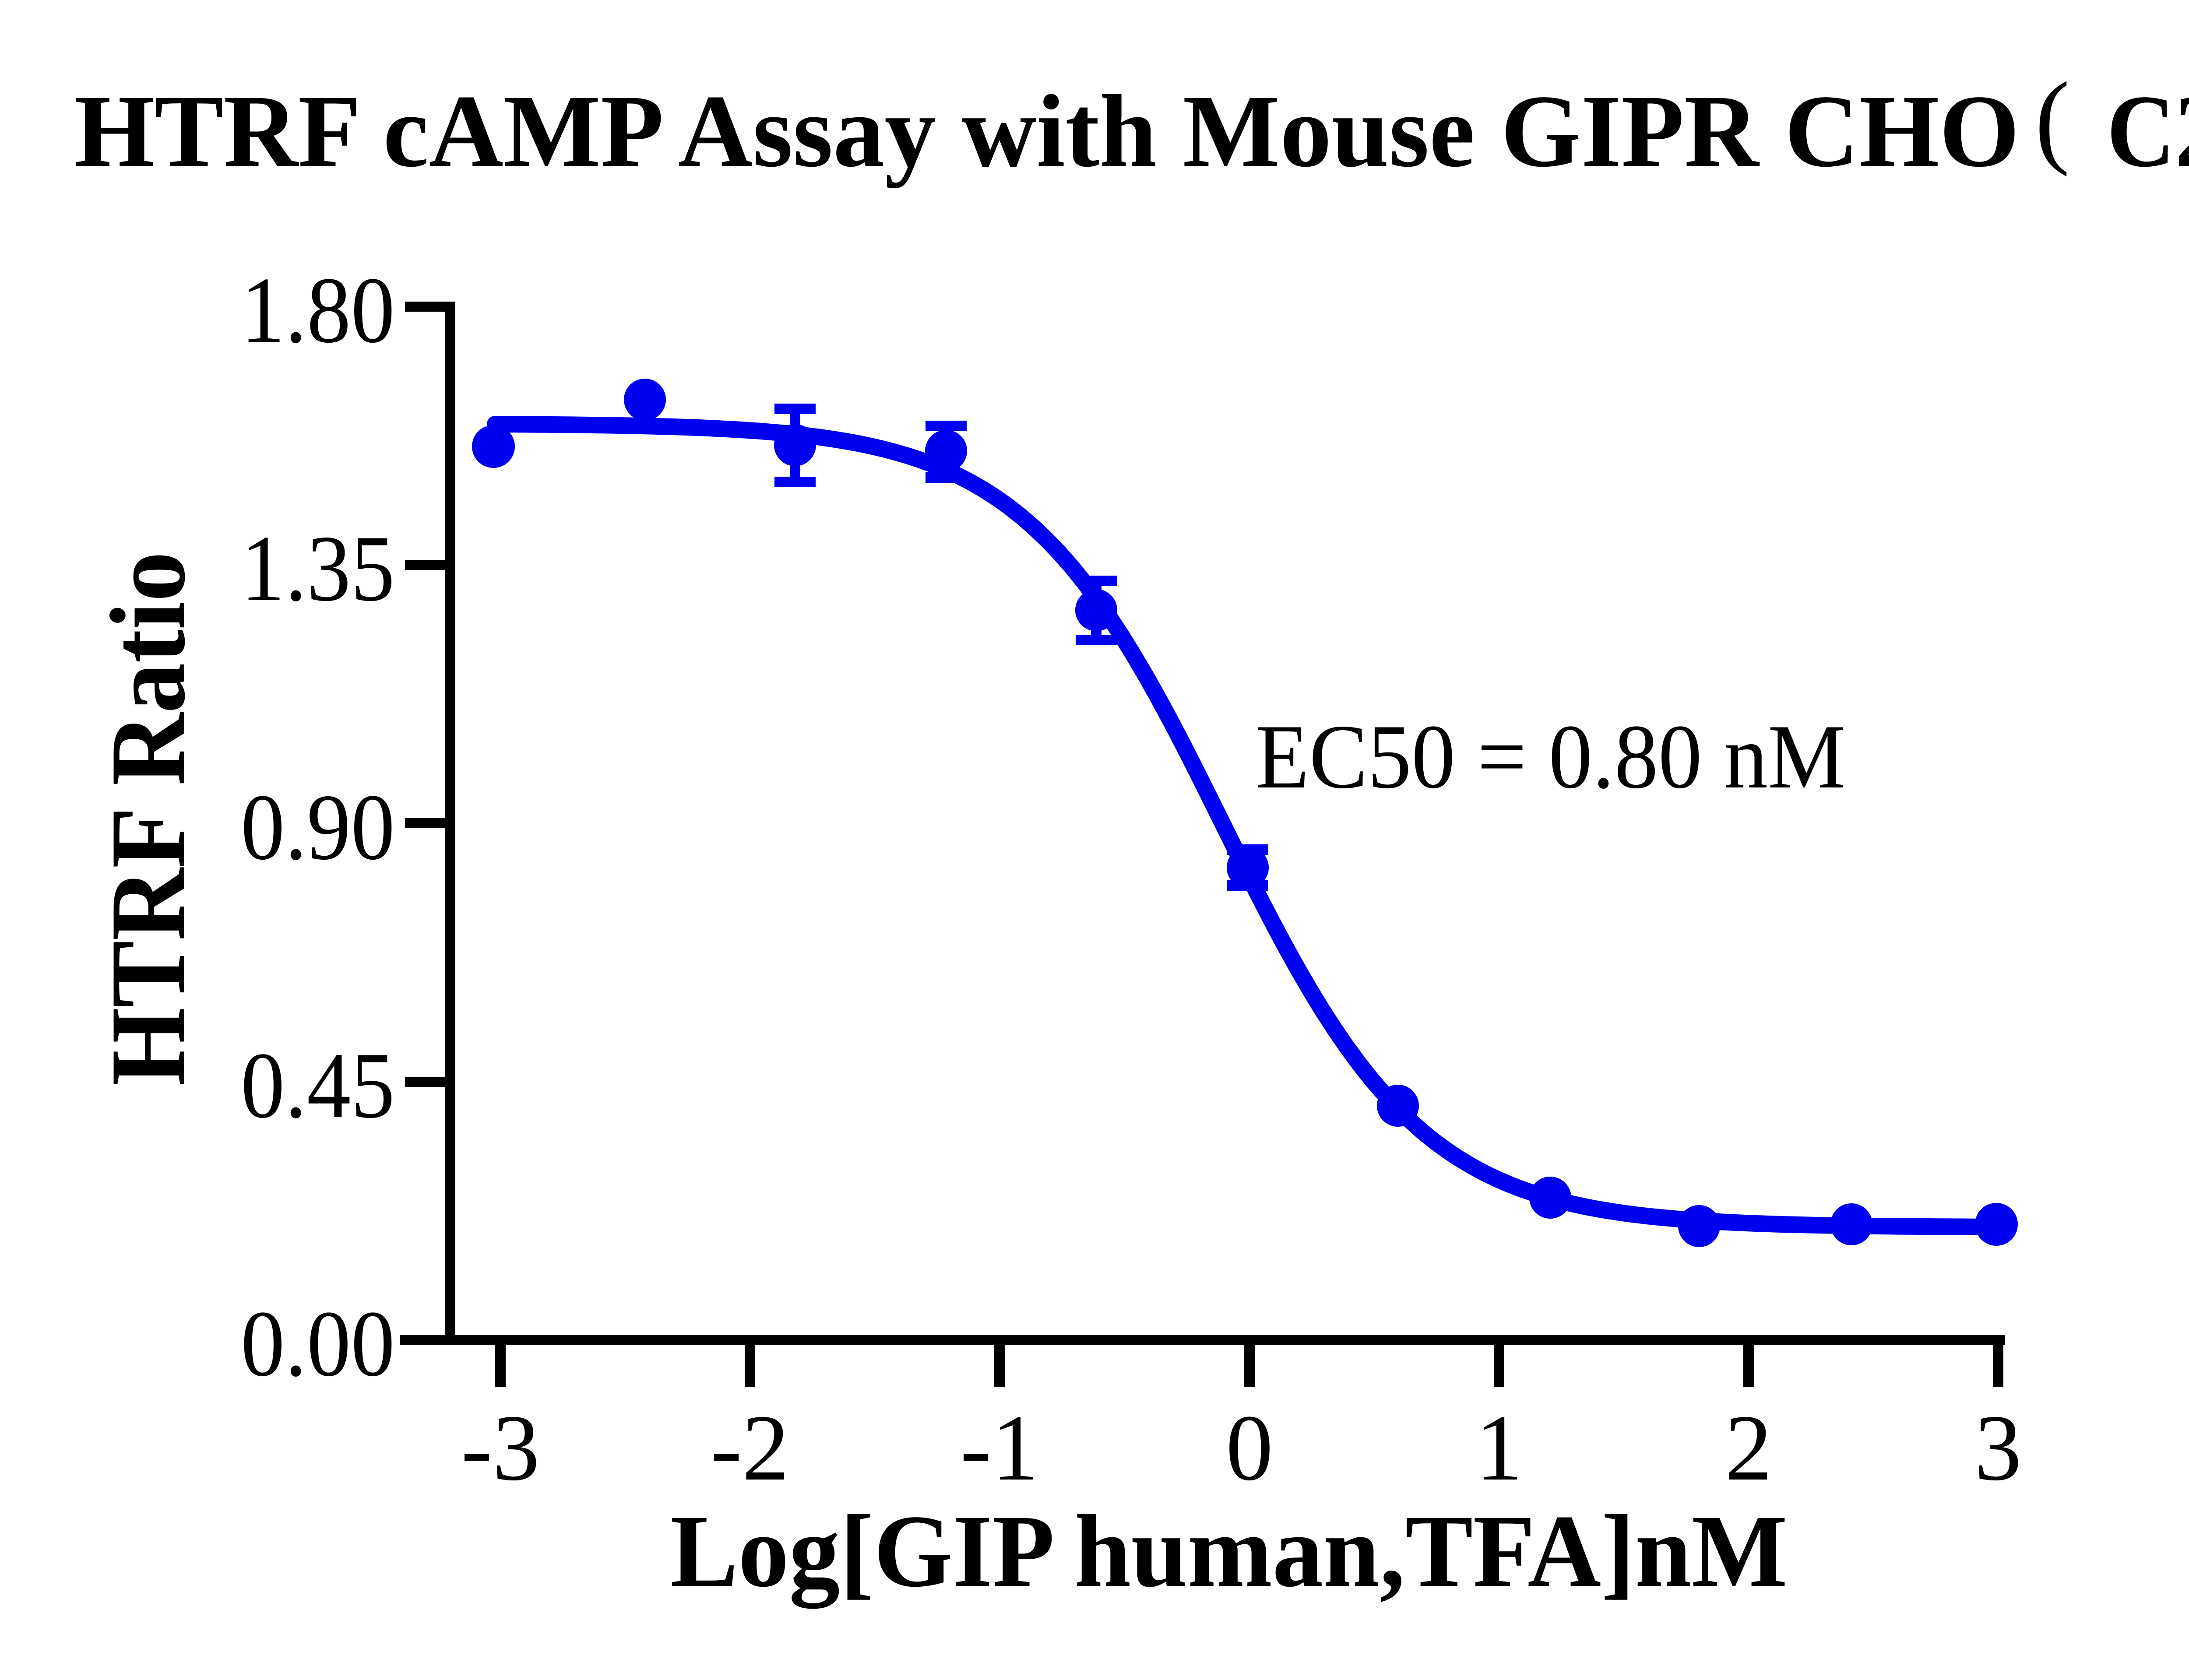  What do you see at coordinates (501, 1447) in the screenshot?
I see `svg-text: -3` at bounding box center [501, 1447].